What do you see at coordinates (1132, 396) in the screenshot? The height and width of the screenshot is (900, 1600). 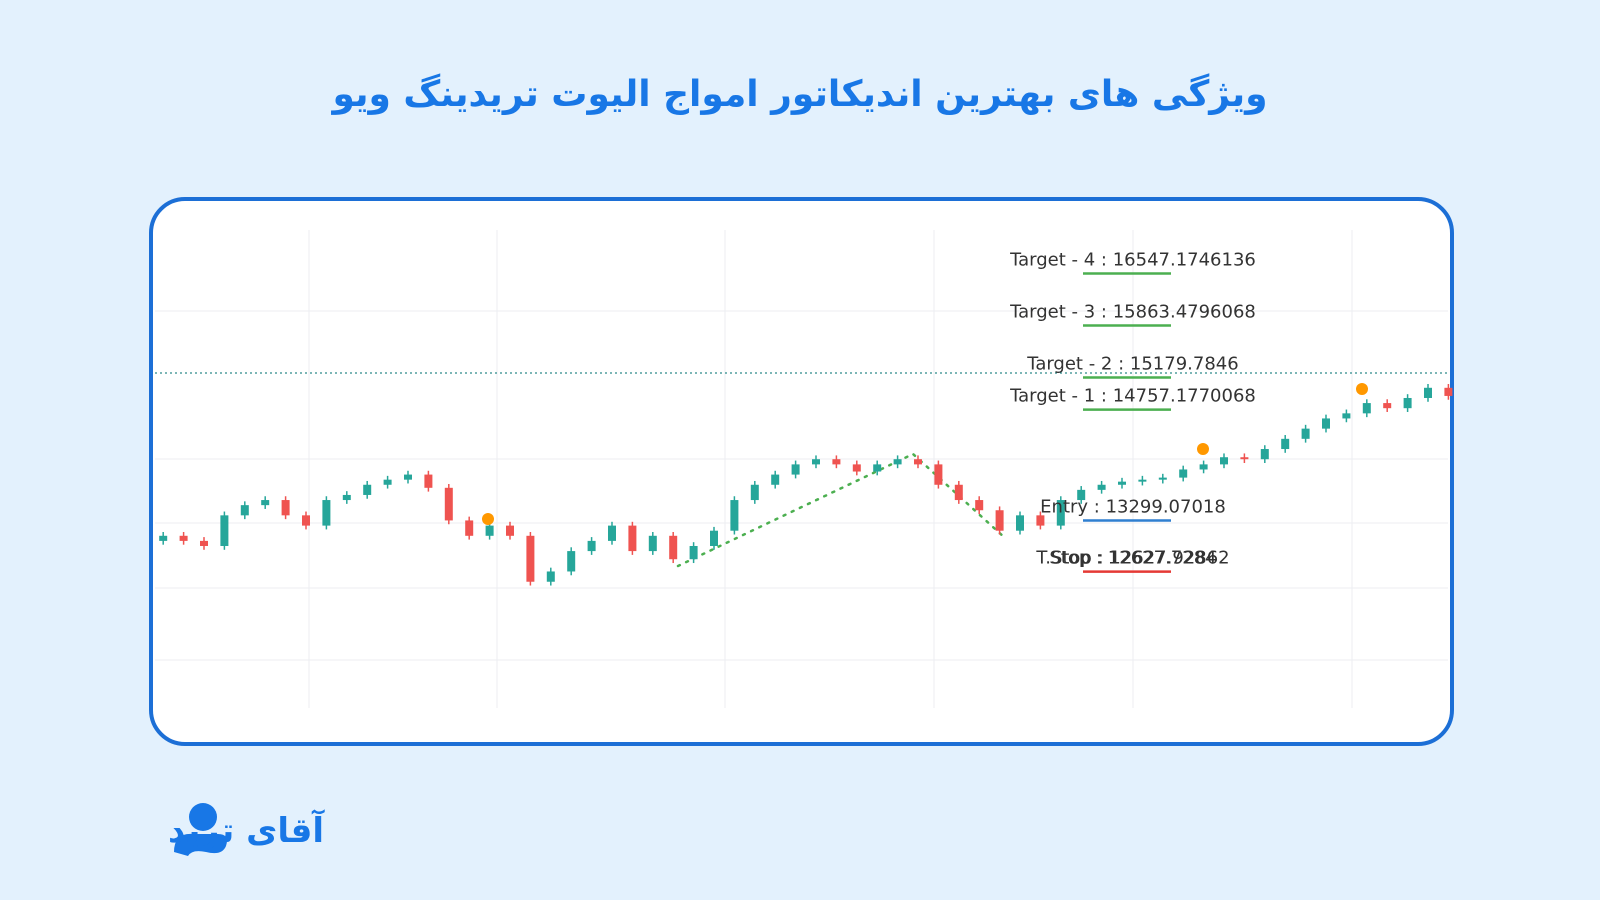 I see `level-label: Target - 1 : 14757.1770068` at bounding box center [1132, 396].